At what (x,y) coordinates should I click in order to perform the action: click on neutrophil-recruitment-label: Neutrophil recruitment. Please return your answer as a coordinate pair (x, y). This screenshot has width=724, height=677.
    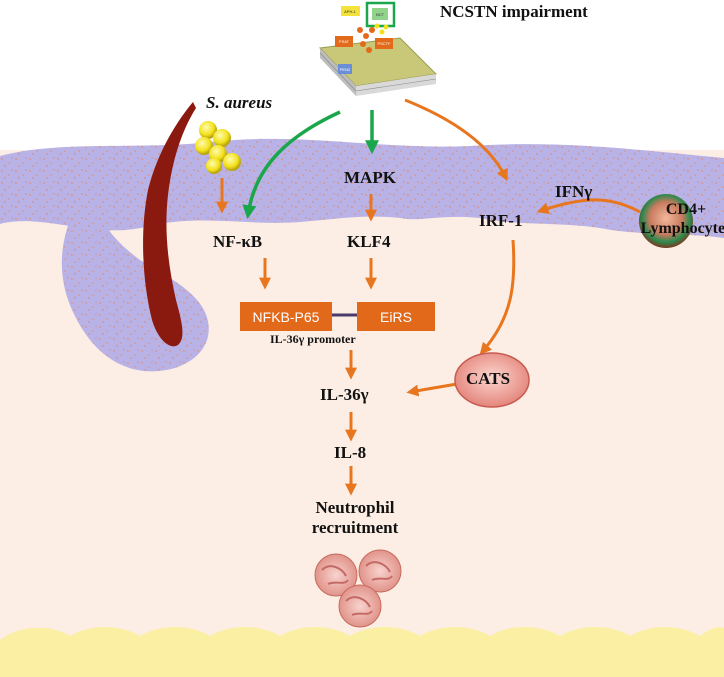
    Looking at the image, I should click on (355, 518).